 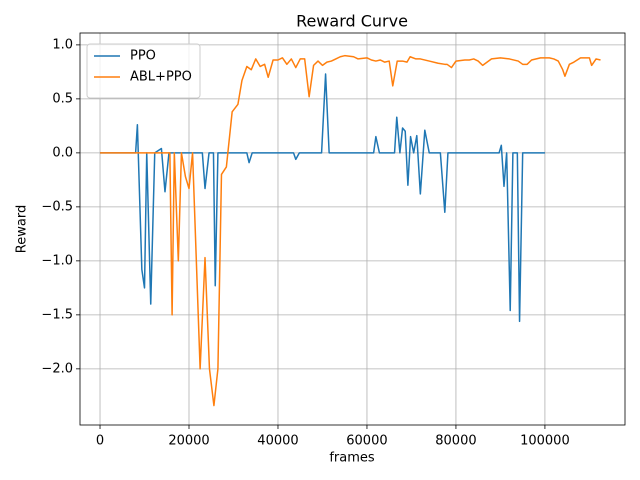 I want to click on y-tick-label: −0.5, so click(x=57, y=206).